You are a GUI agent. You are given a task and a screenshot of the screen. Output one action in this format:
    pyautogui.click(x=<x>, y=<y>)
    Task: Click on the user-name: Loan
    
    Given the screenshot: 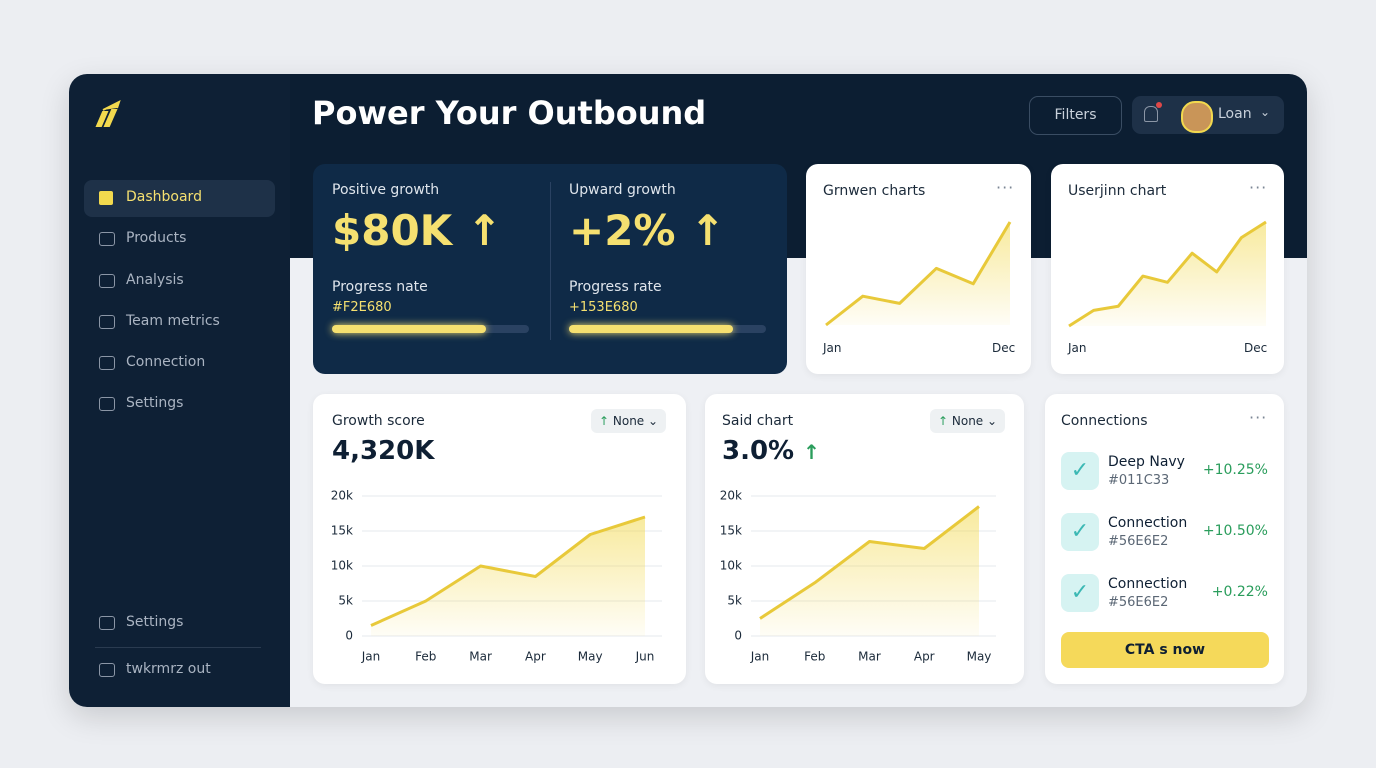 What is the action you would take?
    pyautogui.click(x=1235, y=114)
    